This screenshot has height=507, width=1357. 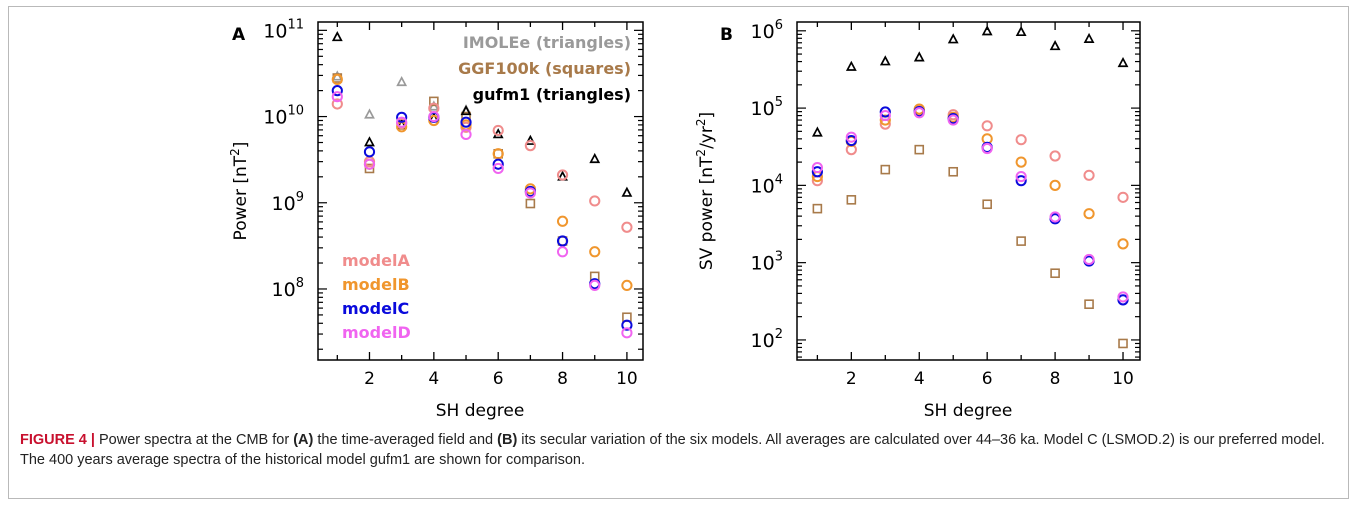 What do you see at coordinates (303, 440) in the screenshot?
I see `caption-panel-a-ref: (A)` at bounding box center [303, 440].